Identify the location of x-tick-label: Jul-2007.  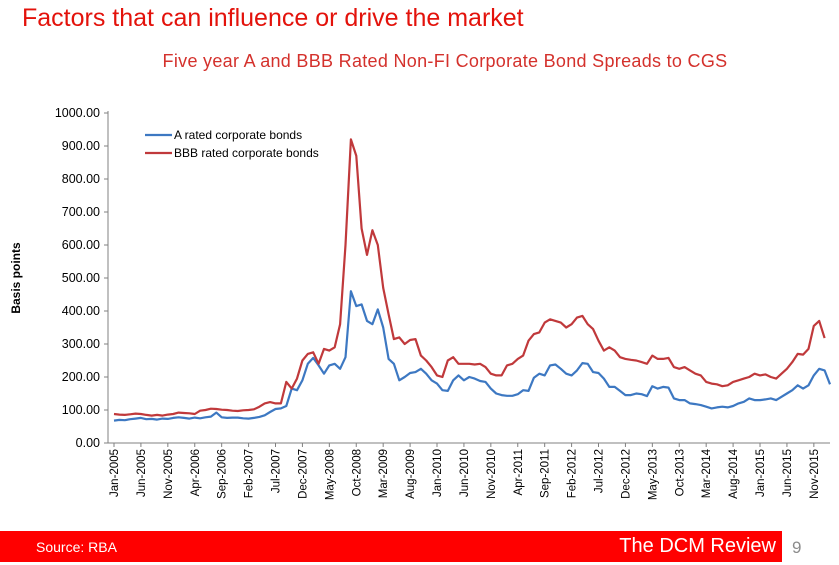
(277, 471).